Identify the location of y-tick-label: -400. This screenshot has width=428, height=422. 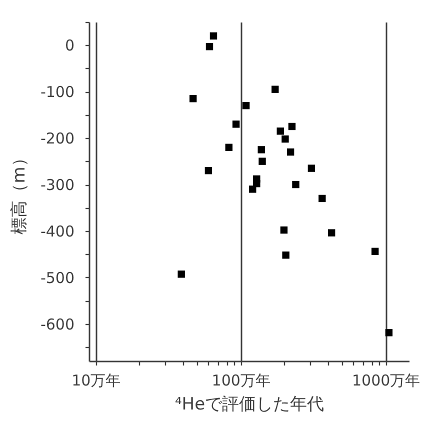
(57, 231).